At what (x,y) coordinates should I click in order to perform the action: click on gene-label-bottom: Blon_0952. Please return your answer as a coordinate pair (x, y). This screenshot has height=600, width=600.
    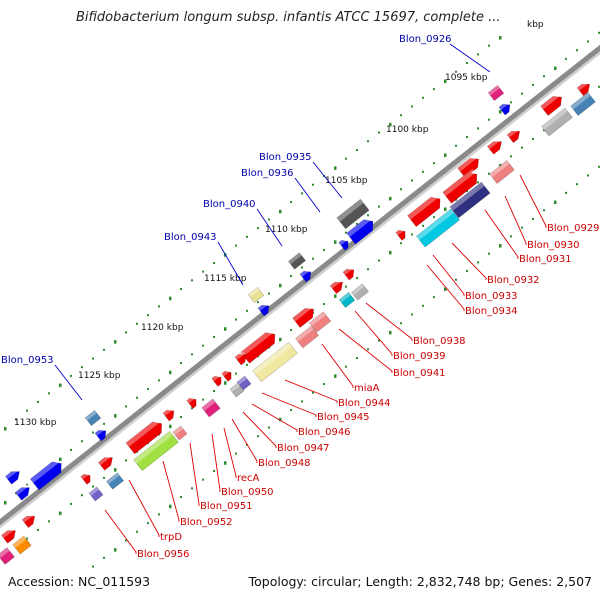
    Looking at the image, I should click on (206, 522).